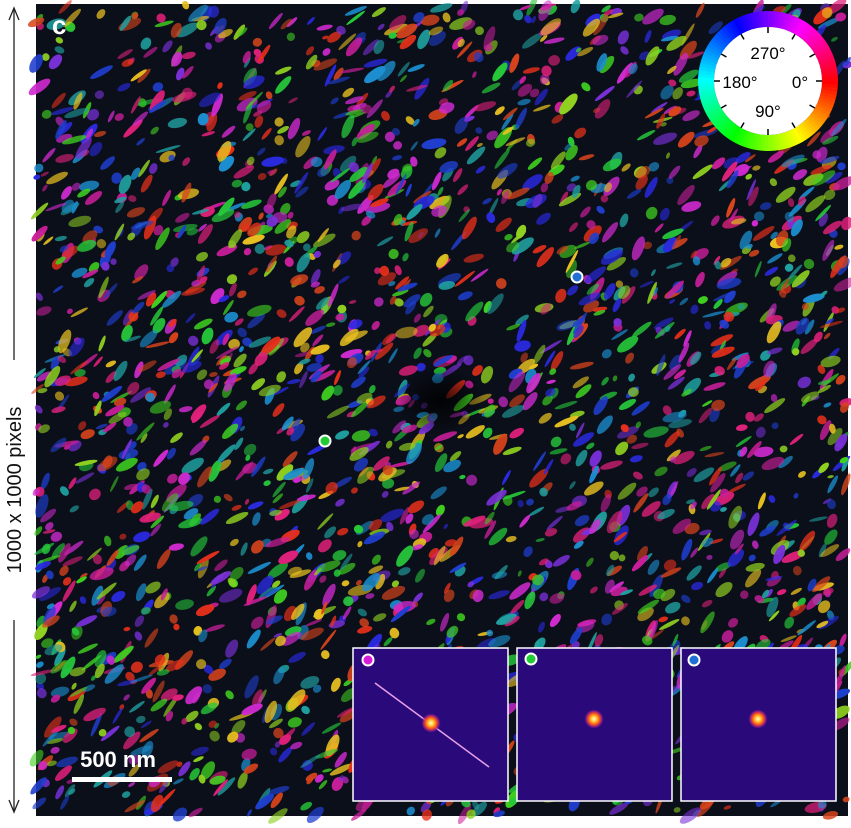 The image size is (851, 828). Describe the element at coordinates (440, 400) in the screenshot. I see `dark-region` at that location.